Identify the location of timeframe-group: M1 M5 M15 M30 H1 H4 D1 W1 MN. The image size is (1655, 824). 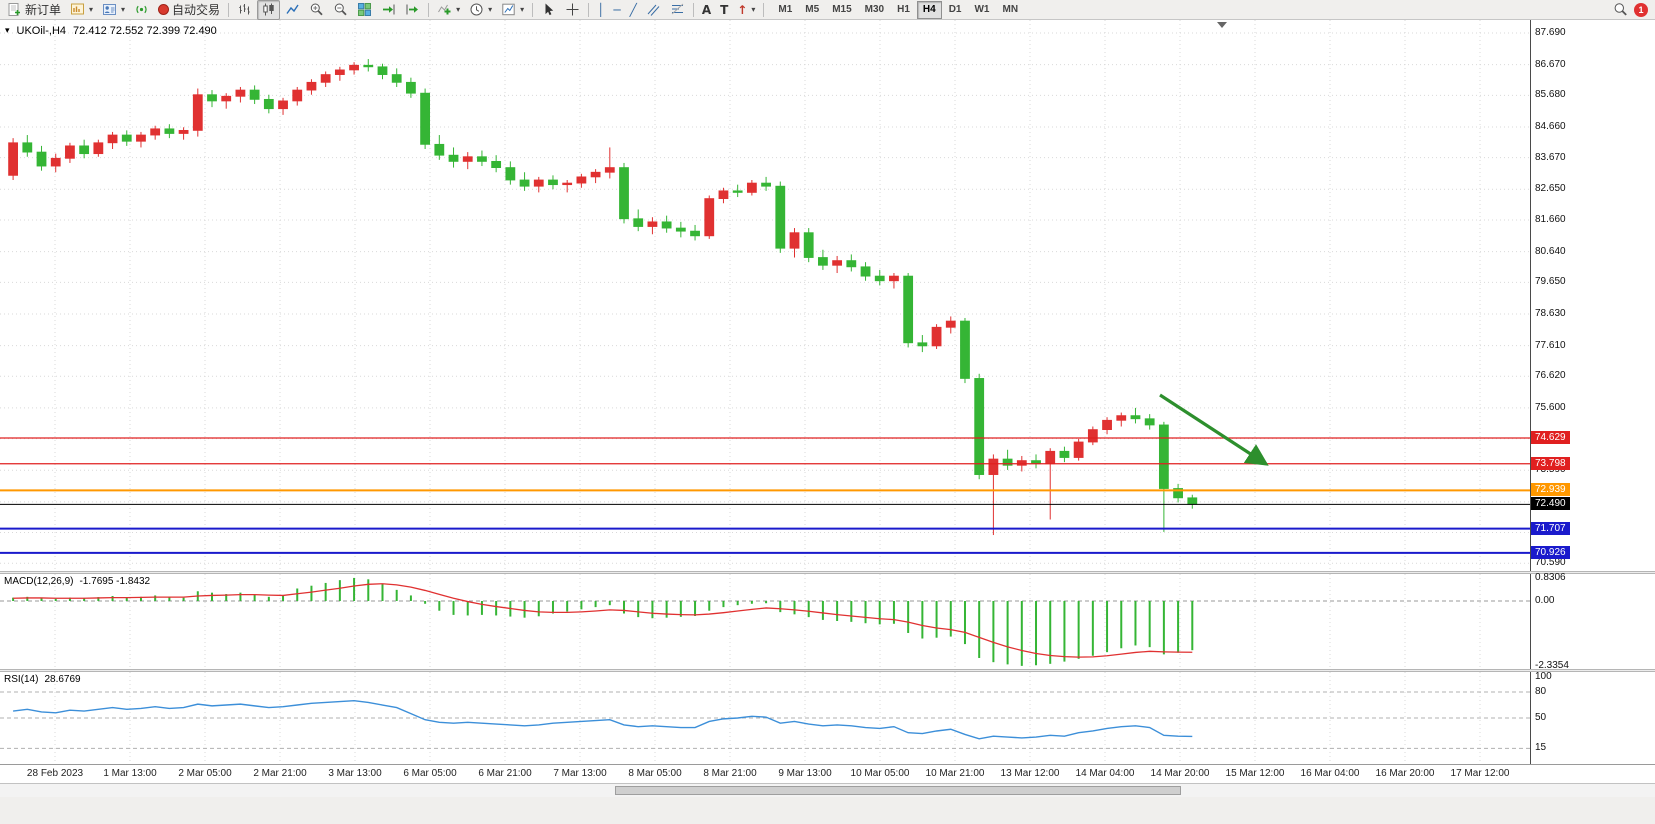
(898, 9).